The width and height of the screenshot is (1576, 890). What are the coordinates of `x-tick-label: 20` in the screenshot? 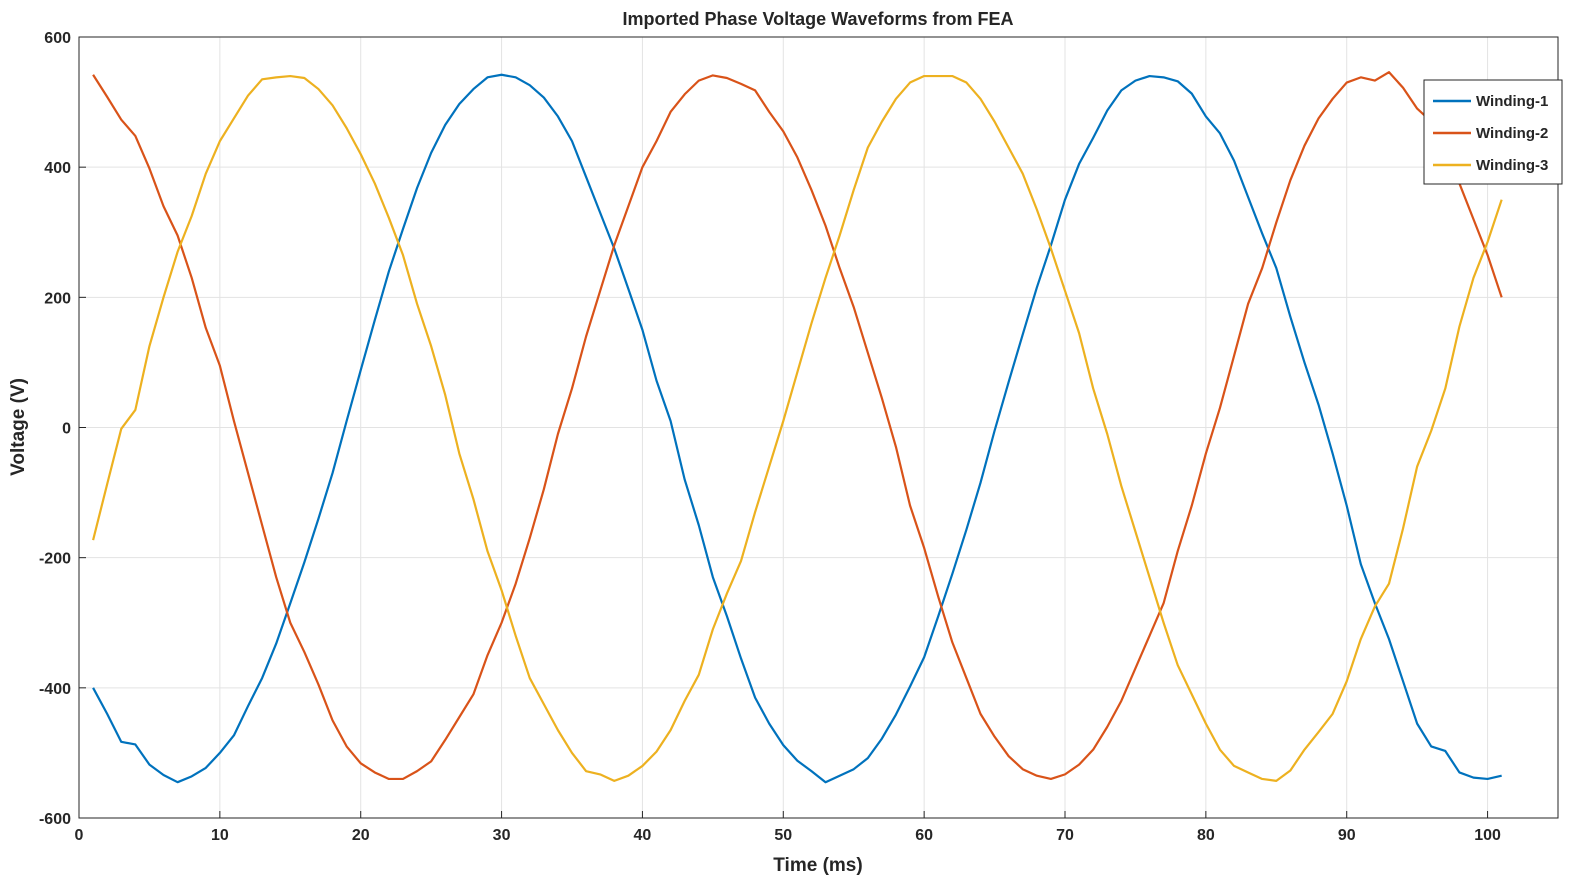 It's located at (361, 835).